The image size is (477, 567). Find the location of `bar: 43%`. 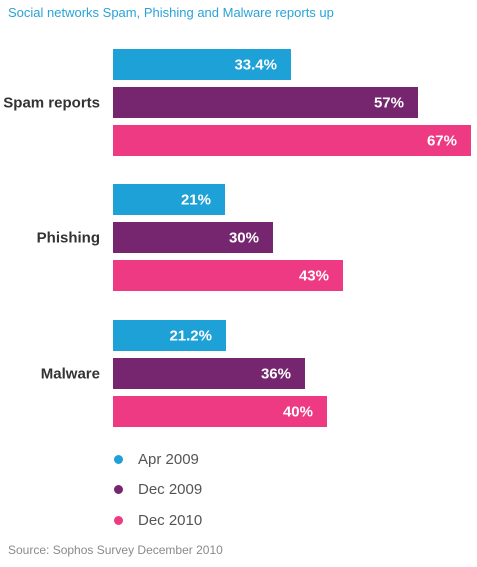

bar: 43% is located at coordinates (228, 275).